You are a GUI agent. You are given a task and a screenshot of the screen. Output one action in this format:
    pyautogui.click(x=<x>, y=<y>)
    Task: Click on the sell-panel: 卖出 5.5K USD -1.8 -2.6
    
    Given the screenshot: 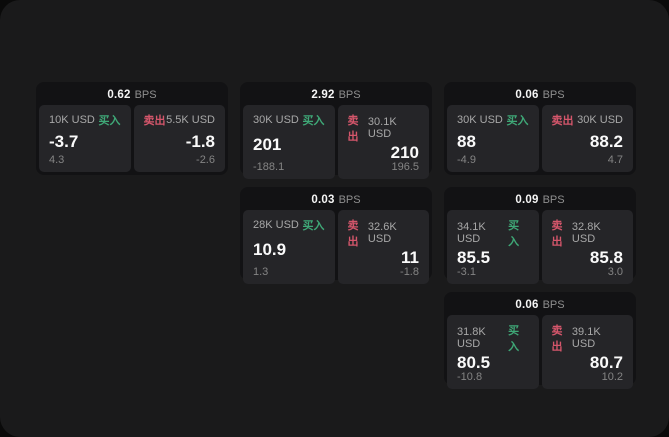 What is the action you would take?
    pyautogui.click(x=179, y=138)
    